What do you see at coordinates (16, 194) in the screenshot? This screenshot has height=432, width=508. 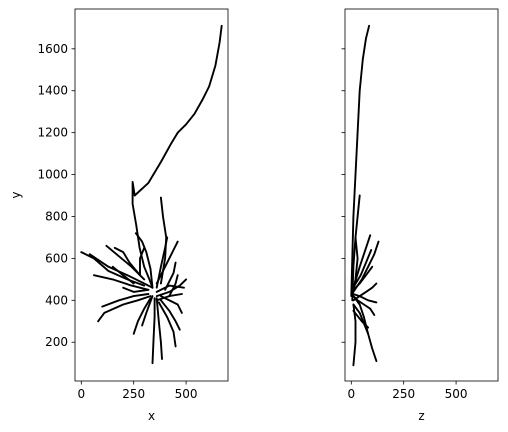 I see `y-axis-label: y` at bounding box center [16, 194].